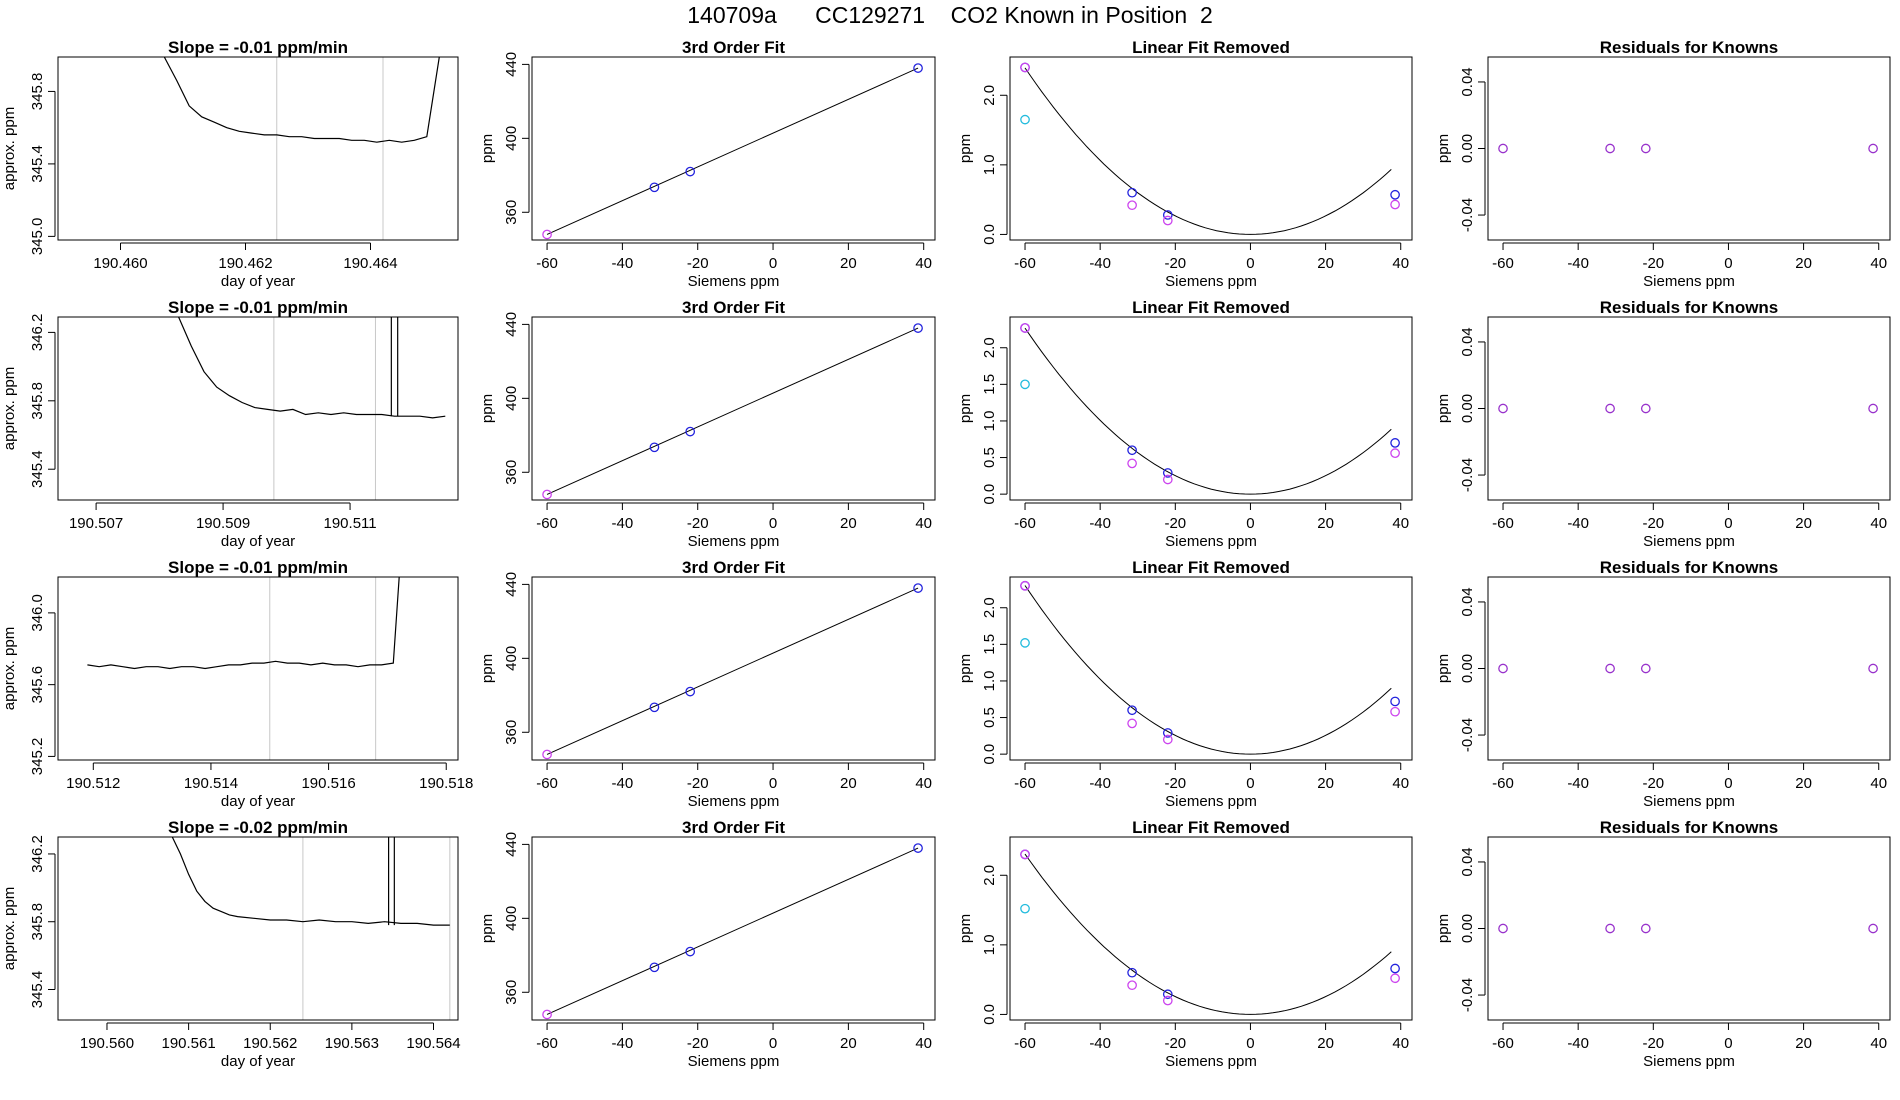  I want to click on panel-title: Residuals for Knowns, so click(1689, 307).